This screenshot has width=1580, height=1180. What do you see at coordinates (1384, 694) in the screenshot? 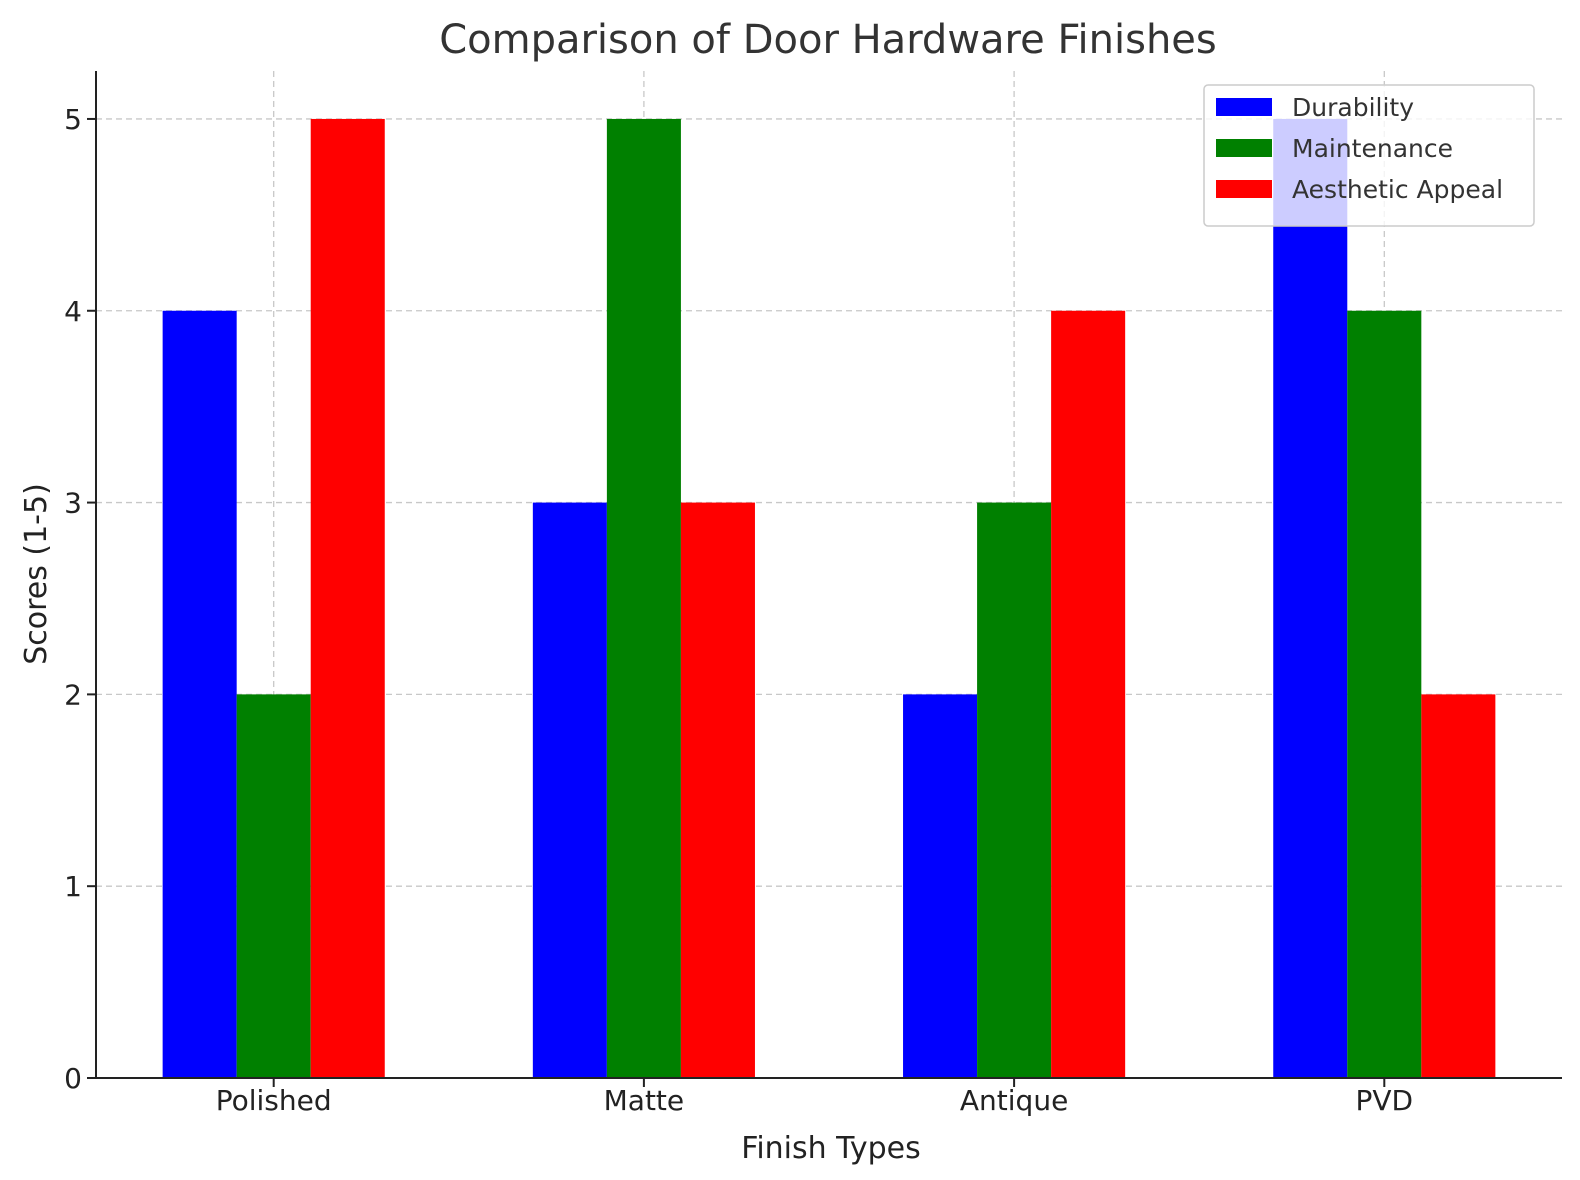
I see `bar-maintenance-pvd` at bounding box center [1384, 694].